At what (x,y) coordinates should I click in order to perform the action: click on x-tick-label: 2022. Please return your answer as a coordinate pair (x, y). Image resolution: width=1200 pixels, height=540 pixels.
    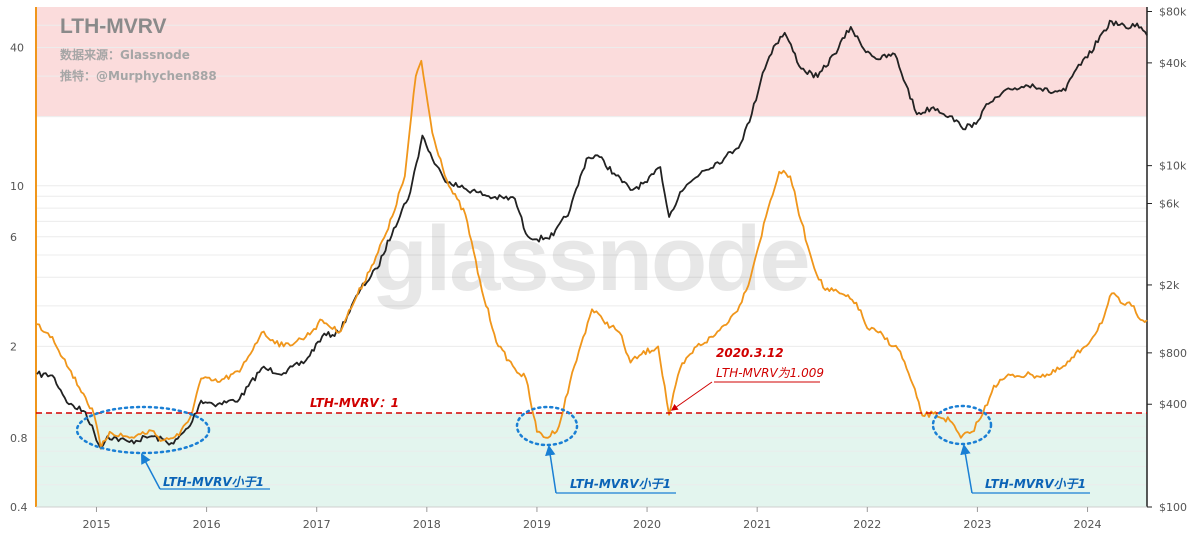
    Looking at the image, I should click on (867, 524).